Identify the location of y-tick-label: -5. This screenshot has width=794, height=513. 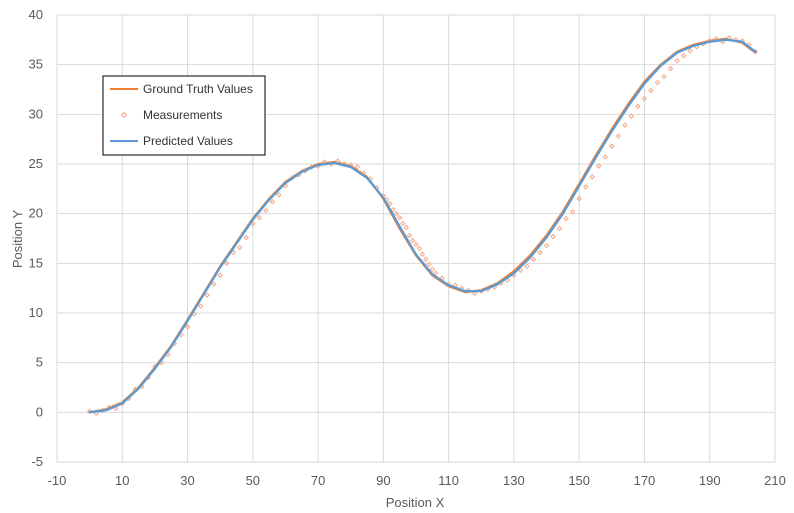
(37, 461).